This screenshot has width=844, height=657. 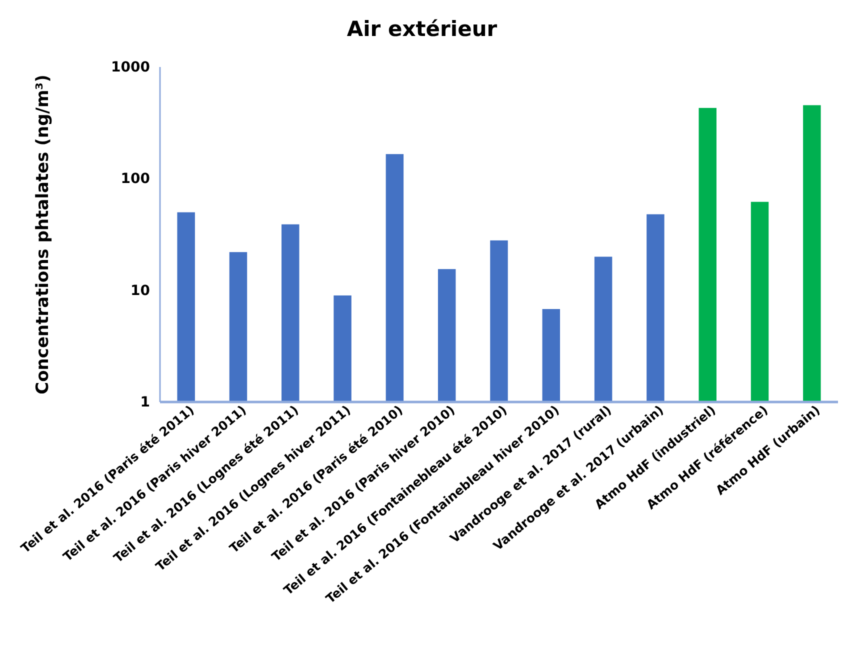 What do you see at coordinates (130, 67) in the screenshot?
I see `y-tick-label: 1000` at bounding box center [130, 67].